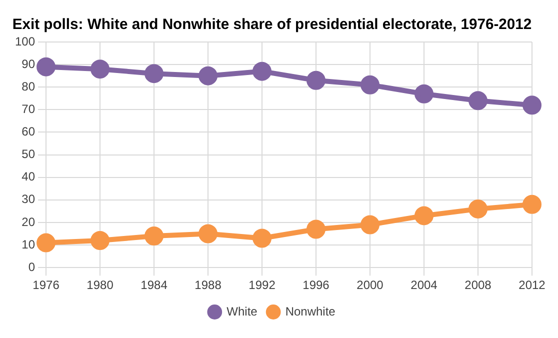 The width and height of the screenshot is (558, 338). I want to click on x-tick-label: 2004, so click(424, 285).